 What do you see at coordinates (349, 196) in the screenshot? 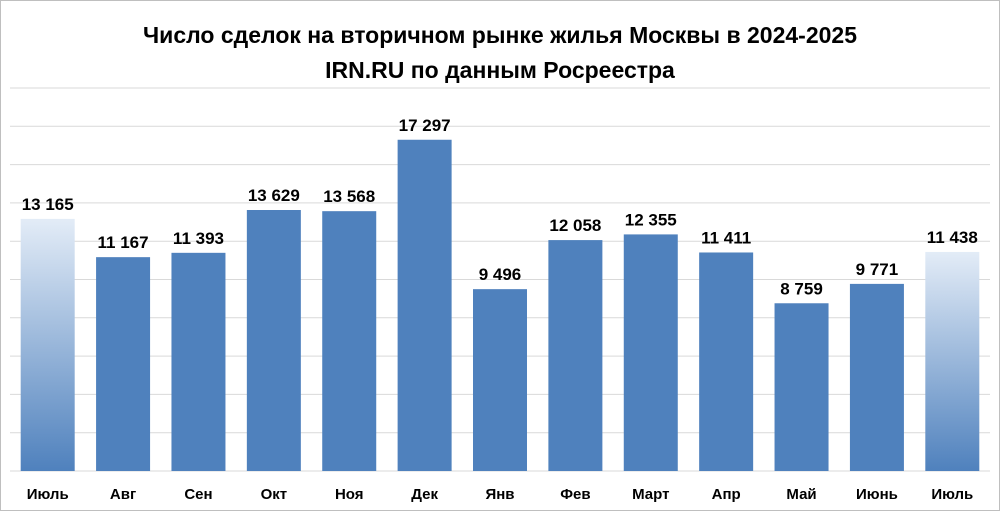
I see `value-label-4: 13 568` at bounding box center [349, 196].